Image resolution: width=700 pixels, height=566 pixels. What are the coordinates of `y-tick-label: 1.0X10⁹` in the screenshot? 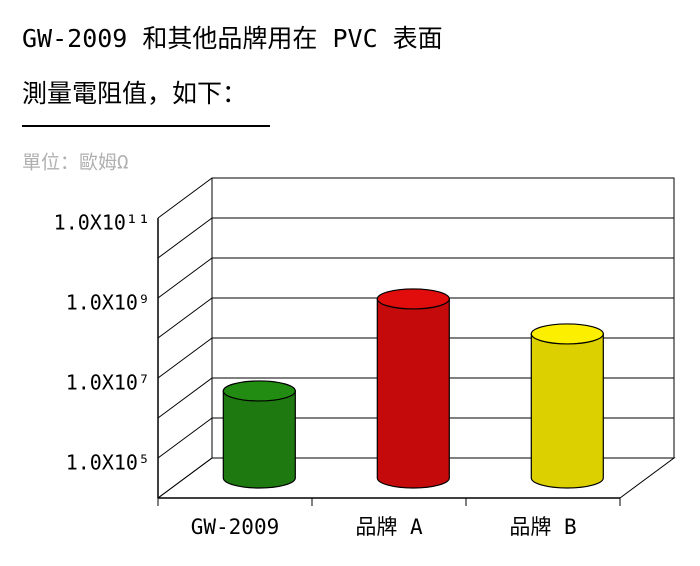 It's located at (108, 303).